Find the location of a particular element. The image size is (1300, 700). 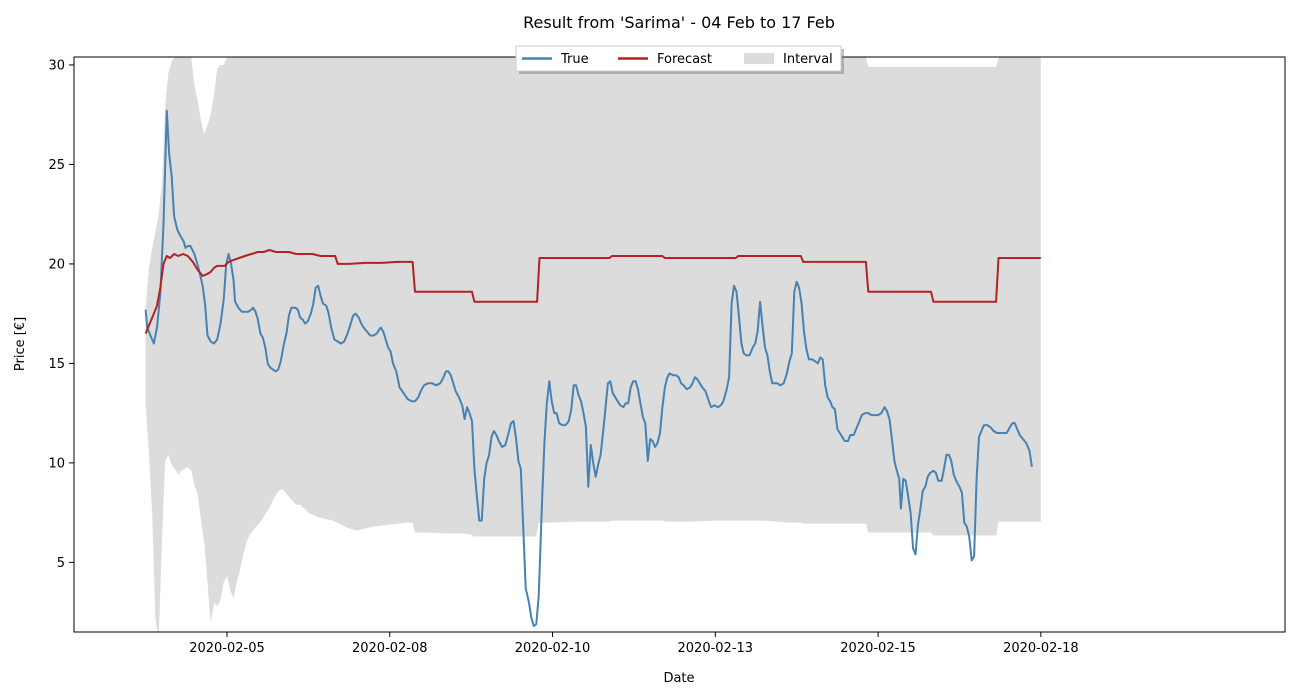

x-tick-label: 2020-02-18 is located at coordinates (1041, 648).